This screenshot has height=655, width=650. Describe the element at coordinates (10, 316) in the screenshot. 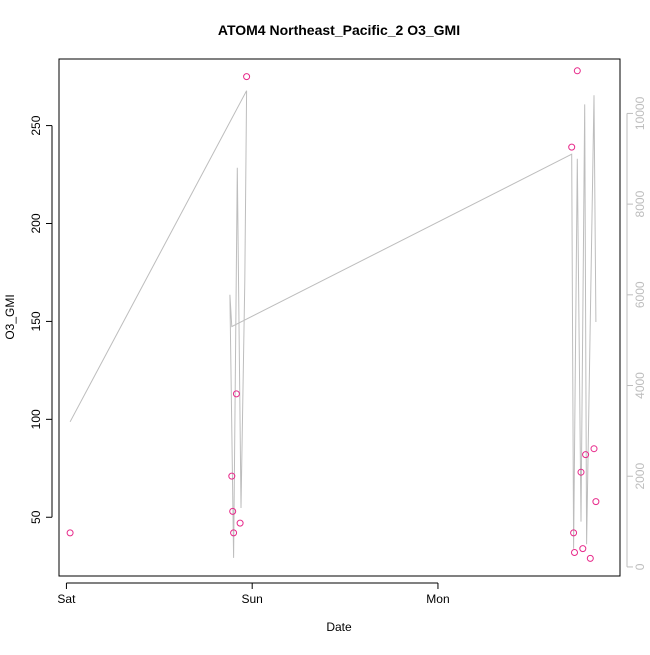

I see `y-axis-label: O3_GMI` at that location.